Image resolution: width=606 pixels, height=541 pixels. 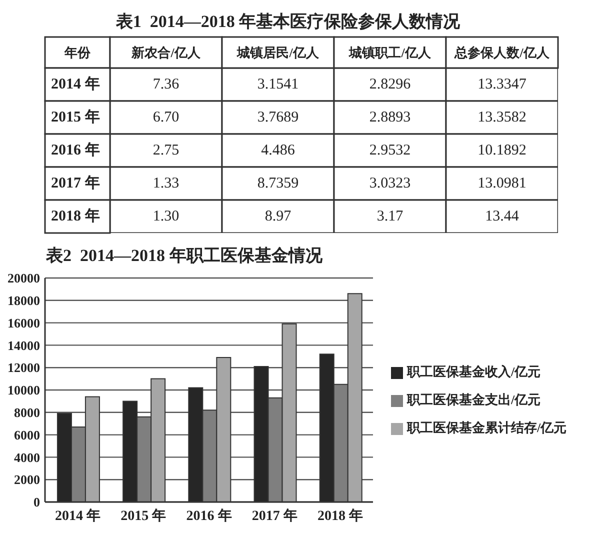 I want to click on y-tick-label: 6000, so click(x=27, y=434).